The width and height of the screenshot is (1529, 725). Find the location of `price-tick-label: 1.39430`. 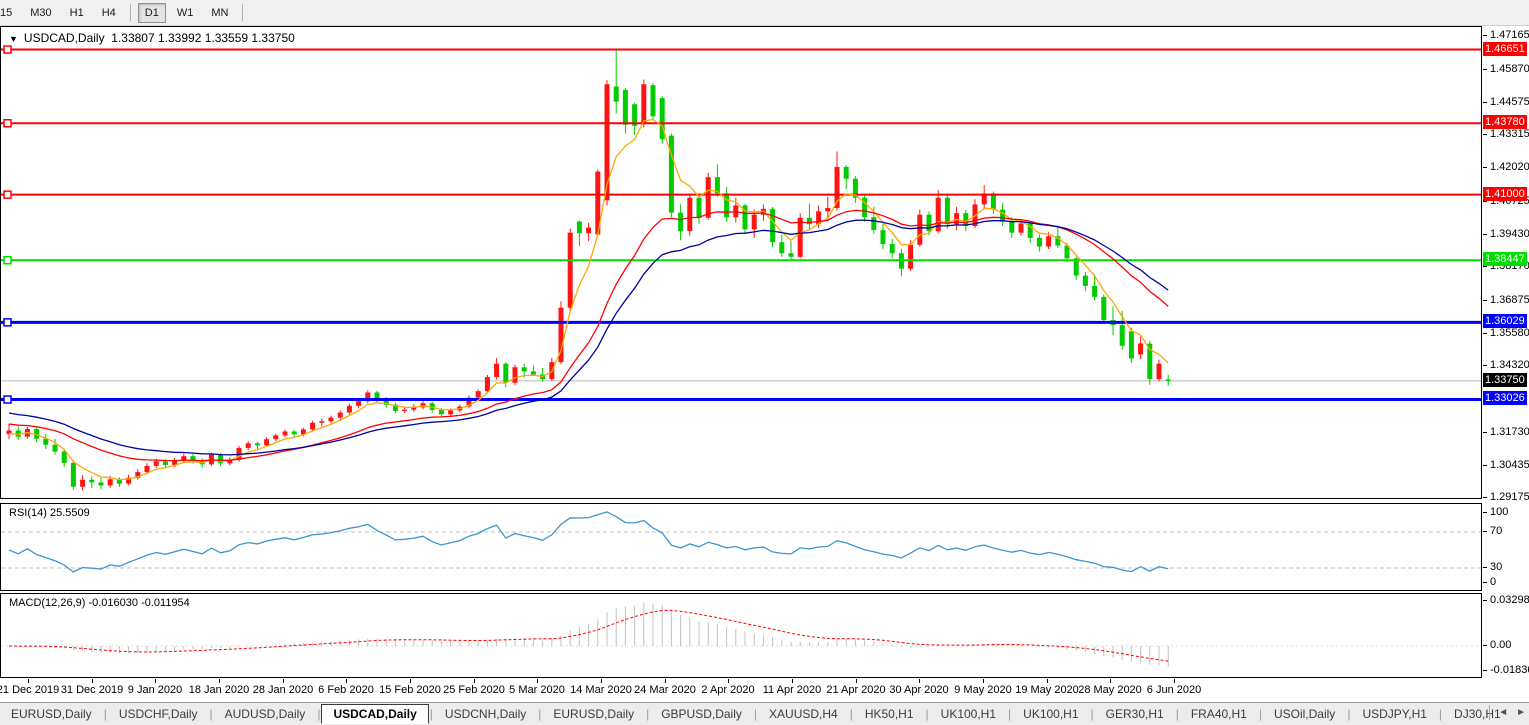

price-tick-label: 1.39430 is located at coordinates (1509, 234).